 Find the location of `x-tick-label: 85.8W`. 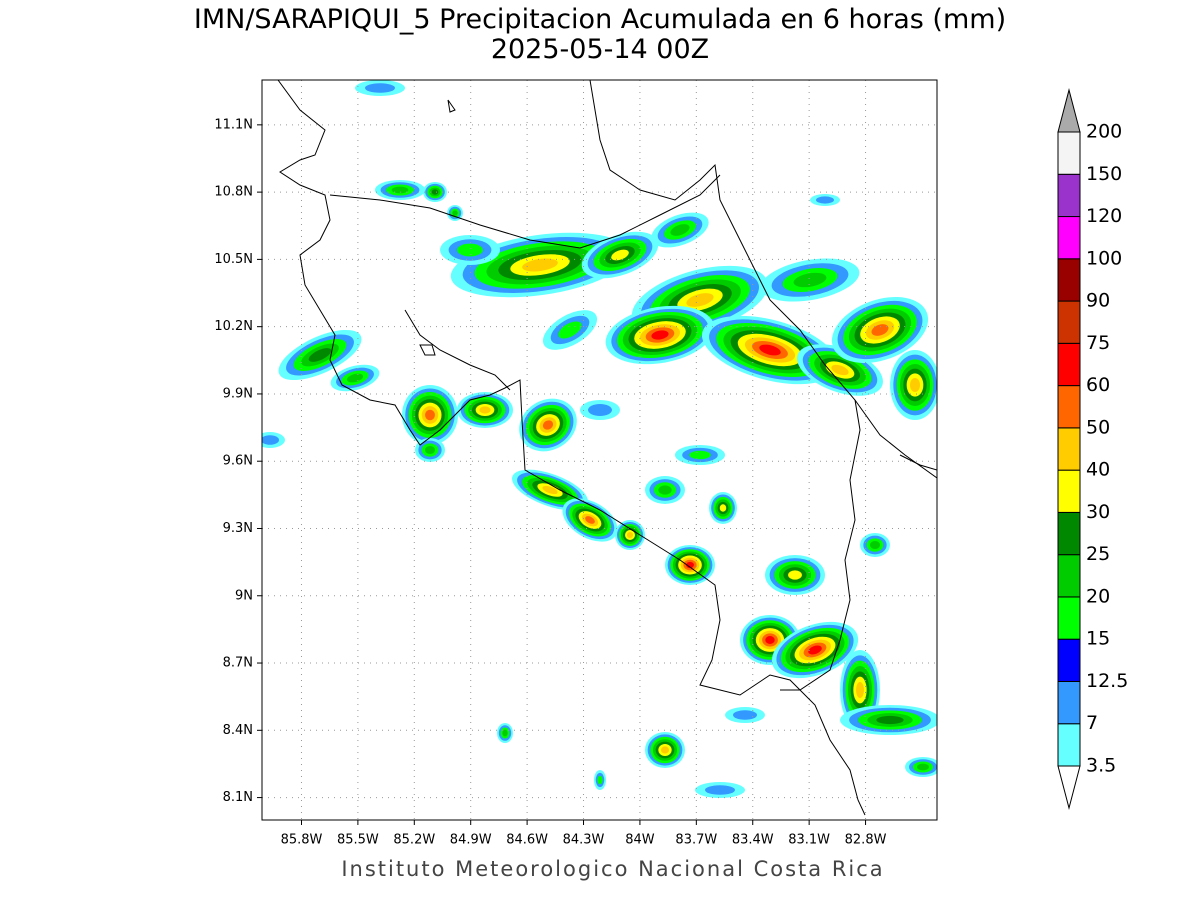

x-tick-label: 85.8W is located at coordinates (302, 840).